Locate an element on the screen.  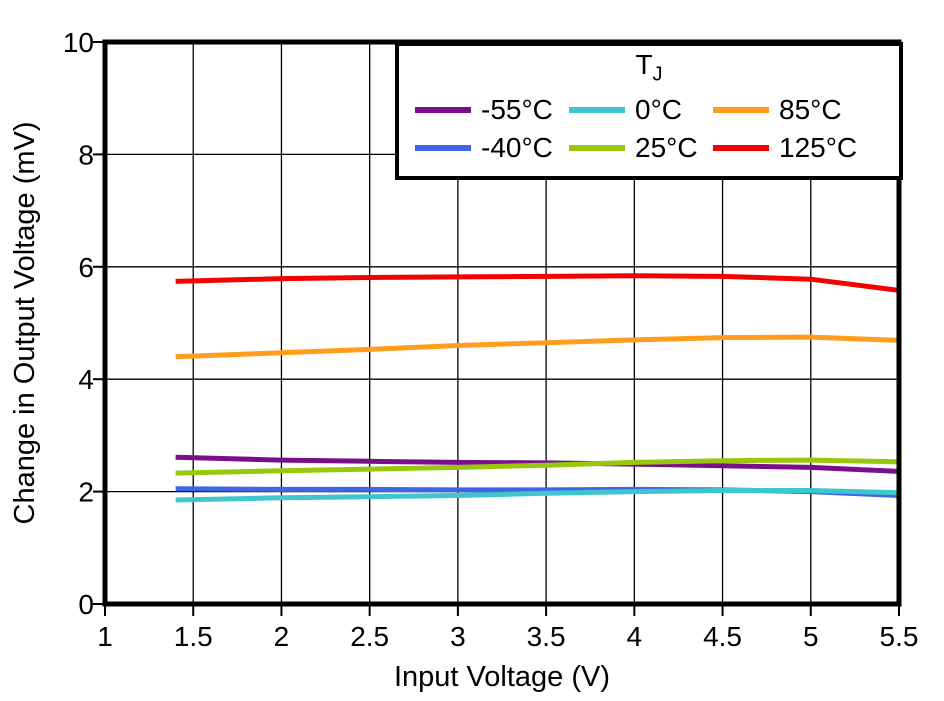
legend-label: -40°C is located at coordinates (517, 147).